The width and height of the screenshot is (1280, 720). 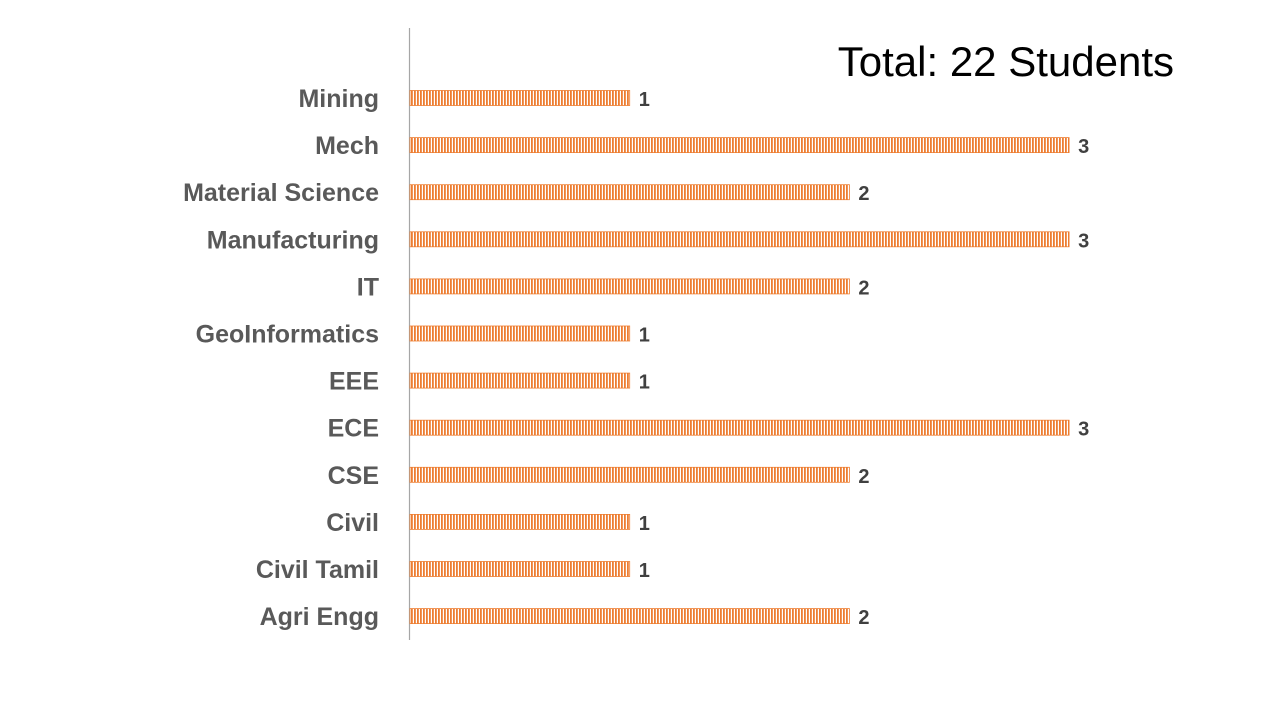 What do you see at coordinates (1083, 241) in the screenshot?
I see `data-label-manufacturing: 3` at bounding box center [1083, 241].